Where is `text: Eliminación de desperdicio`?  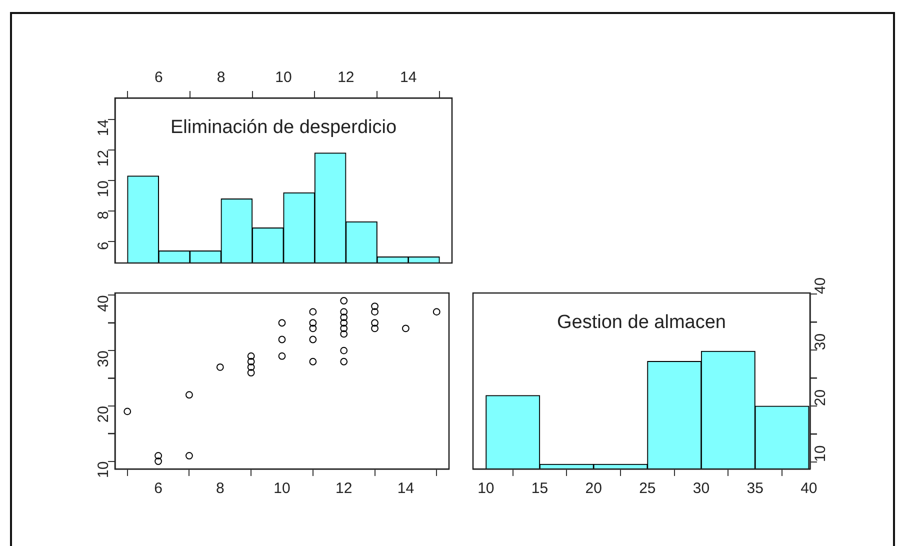 text: Eliminación de desperdicio is located at coordinates (283, 127).